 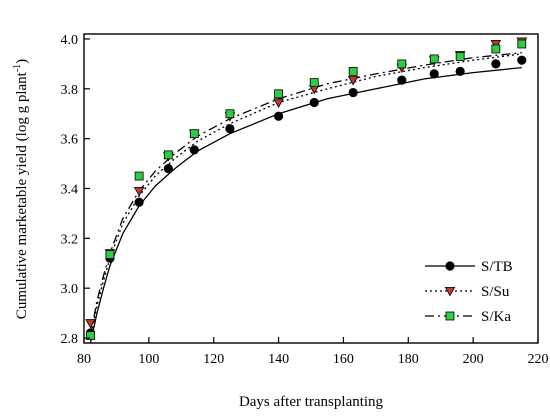 I want to click on x-tick-label: 140, so click(x=278, y=359).